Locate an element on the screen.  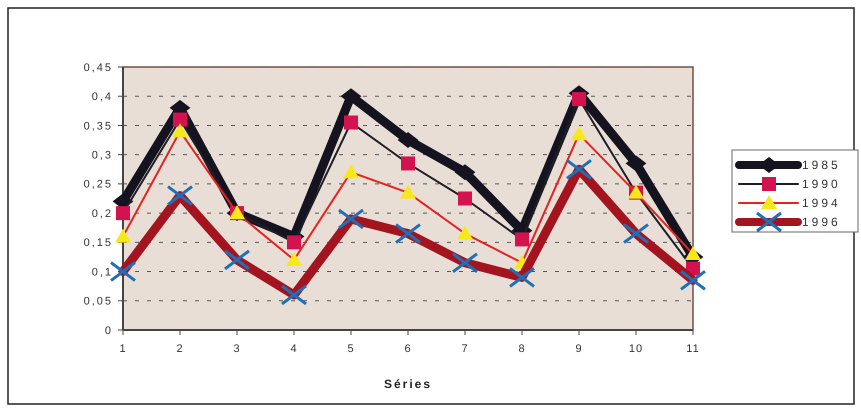
y-tick-label: 0,35 is located at coordinates (98, 126).